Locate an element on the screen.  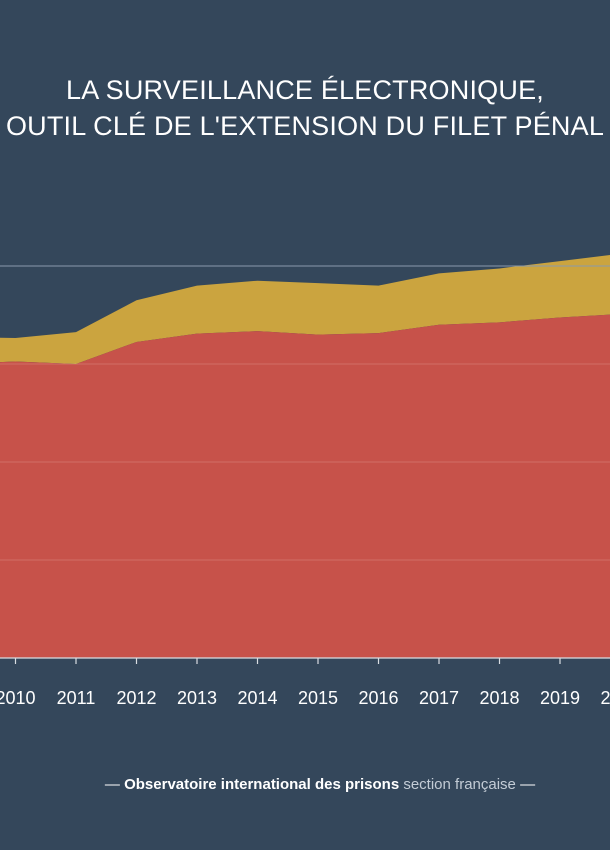
footer-organization: Observatoire international des prisons is located at coordinates (262, 784).